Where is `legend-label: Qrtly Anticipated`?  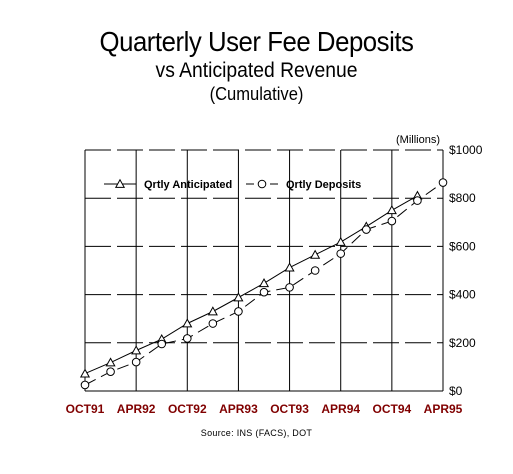
legend-label: Qrtly Anticipated is located at coordinates (188, 185).